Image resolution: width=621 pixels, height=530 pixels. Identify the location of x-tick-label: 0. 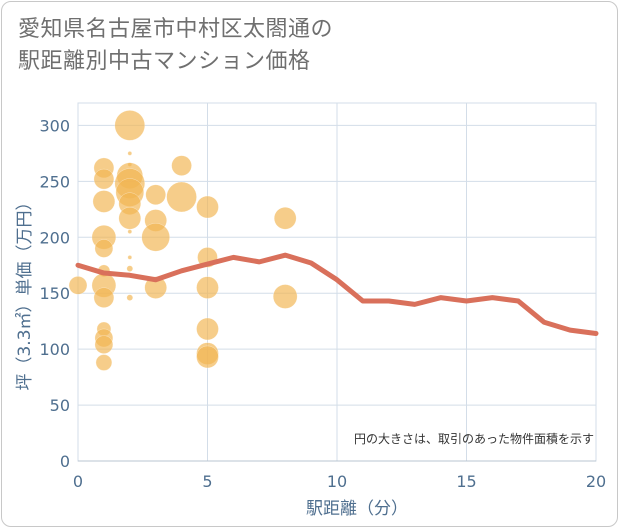
(78, 481).